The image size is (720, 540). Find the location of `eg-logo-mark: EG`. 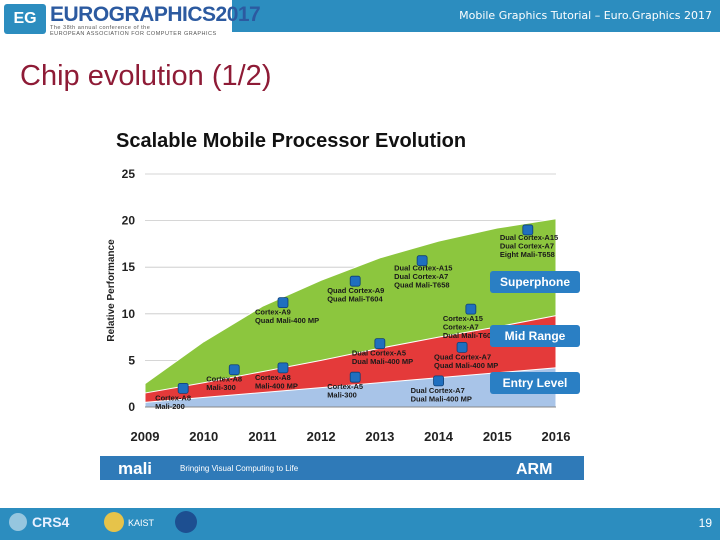

eg-logo-mark: EG is located at coordinates (25, 19).